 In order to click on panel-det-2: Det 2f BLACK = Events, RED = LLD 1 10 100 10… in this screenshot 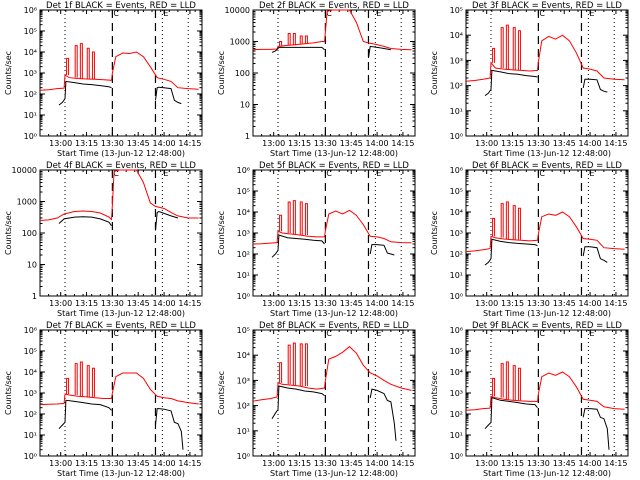, I will do `click(316, 79)`.